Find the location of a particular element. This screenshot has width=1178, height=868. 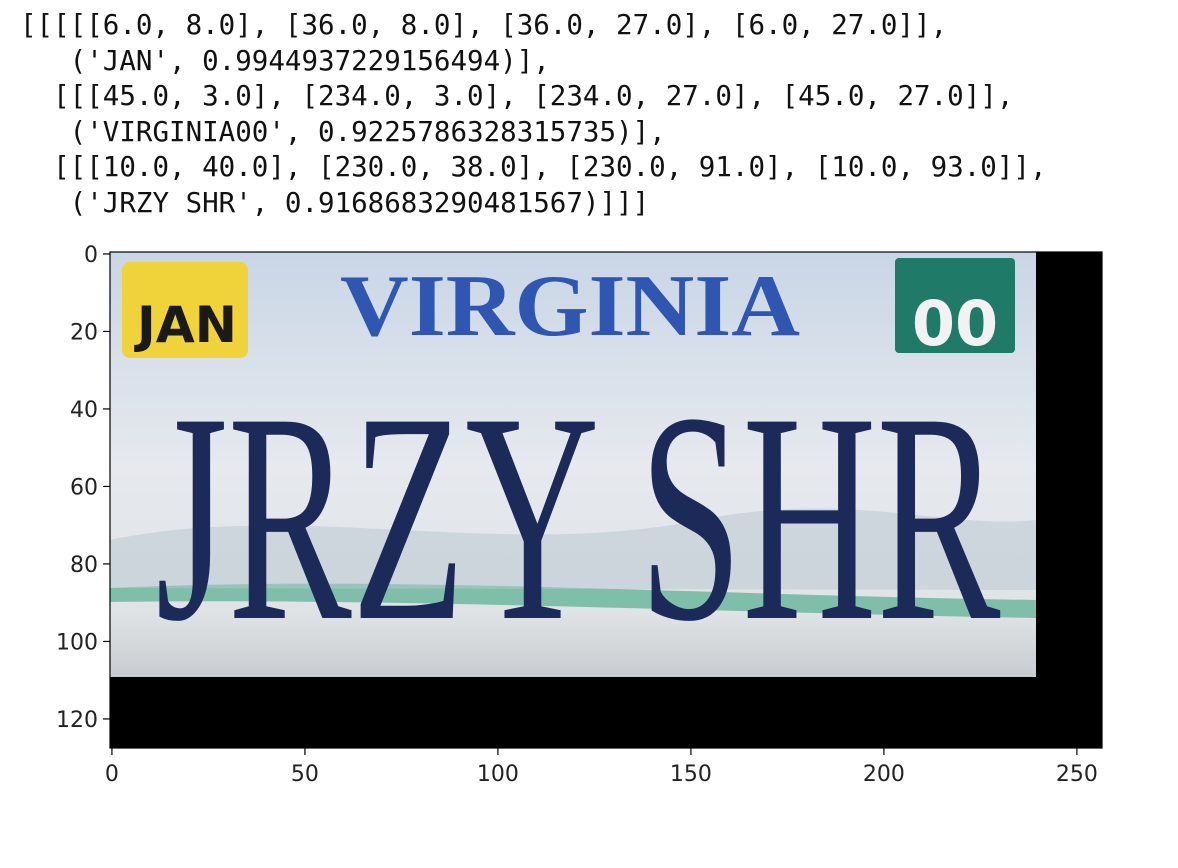

output-line: ('VIRGINIA00', 0.9225786328315735)], is located at coordinates (343, 131).